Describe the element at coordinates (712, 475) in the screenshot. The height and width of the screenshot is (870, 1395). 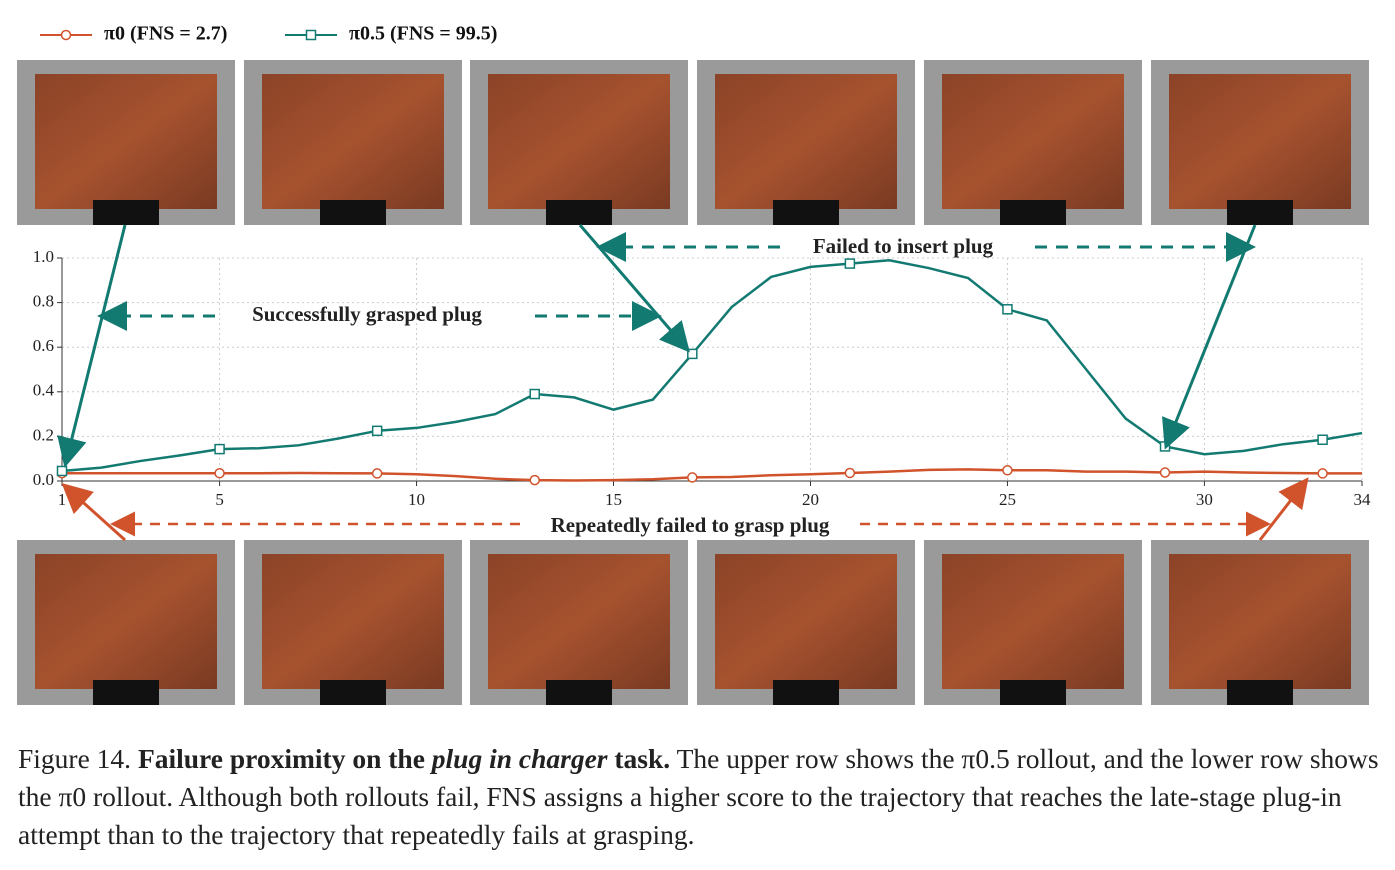
I see `series-line` at that location.